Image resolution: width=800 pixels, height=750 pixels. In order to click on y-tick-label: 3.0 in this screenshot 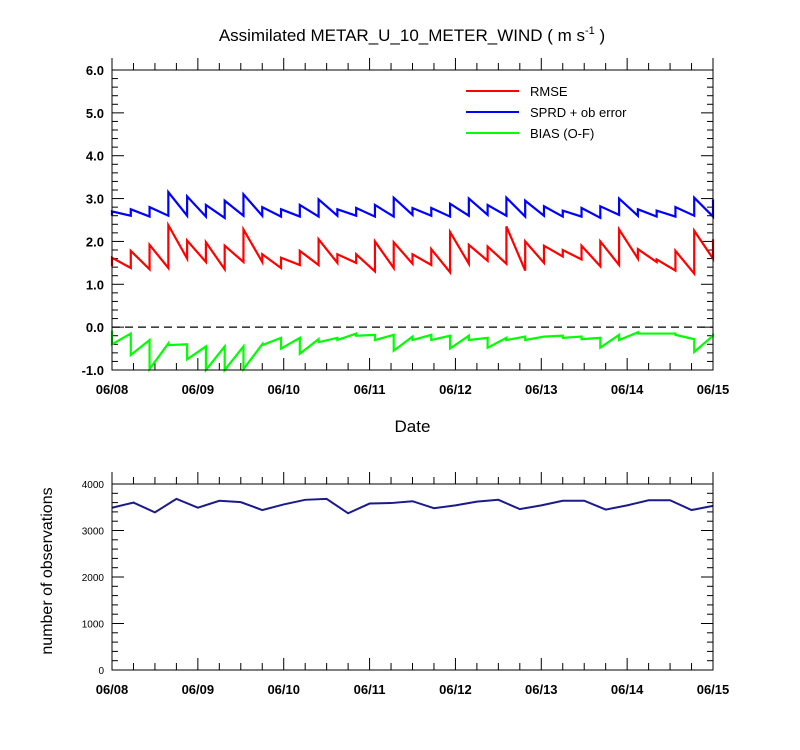, I will do `click(95, 199)`.